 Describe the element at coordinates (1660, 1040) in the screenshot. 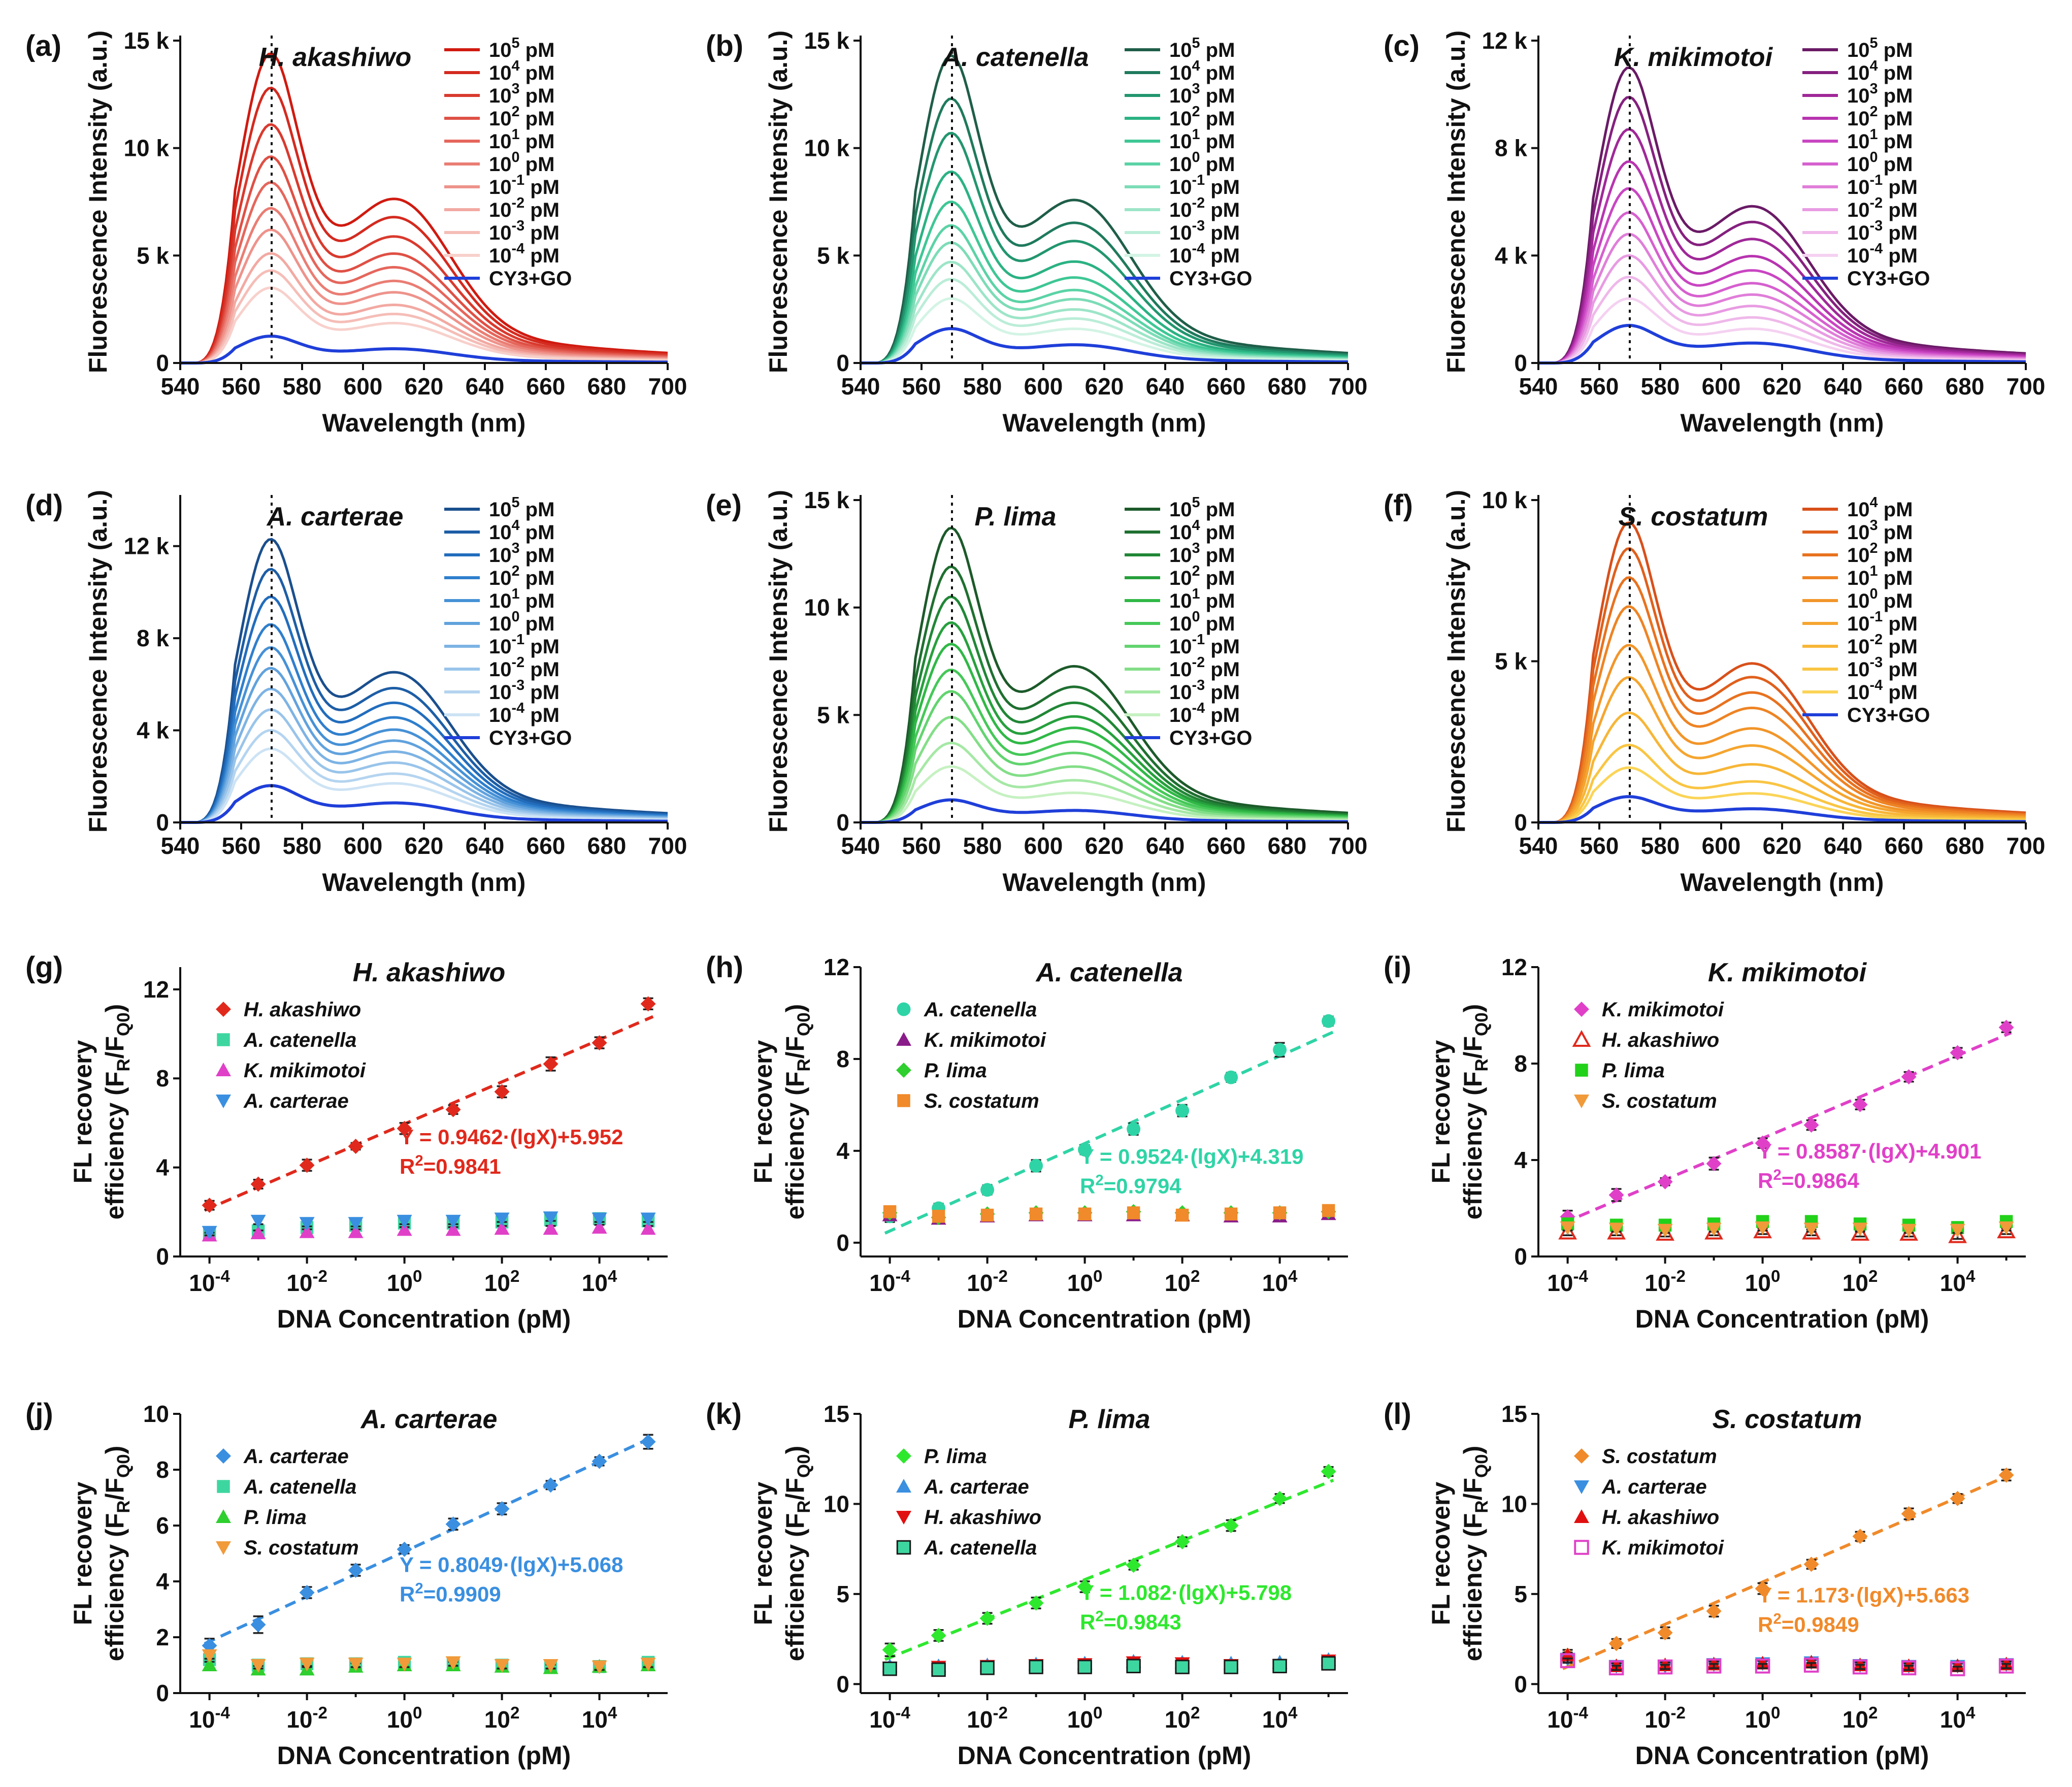

I see `legend-label: H. akashiwo` at that location.